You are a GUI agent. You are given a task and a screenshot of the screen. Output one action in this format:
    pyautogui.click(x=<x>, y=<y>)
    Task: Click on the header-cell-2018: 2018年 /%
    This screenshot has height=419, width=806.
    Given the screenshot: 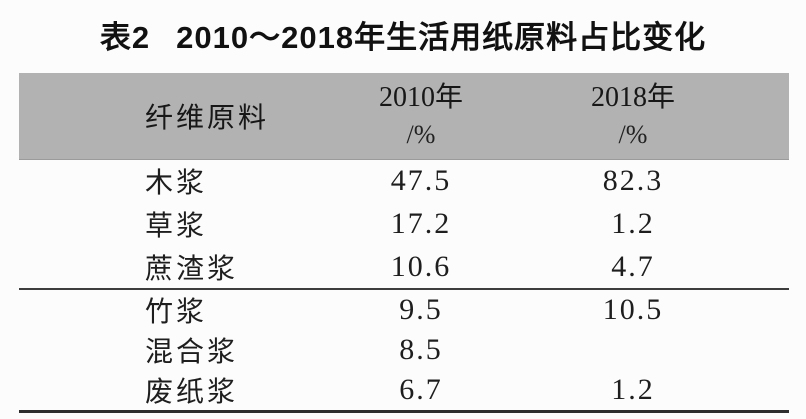 What is the action you would take?
    pyautogui.click(x=633, y=116)
    